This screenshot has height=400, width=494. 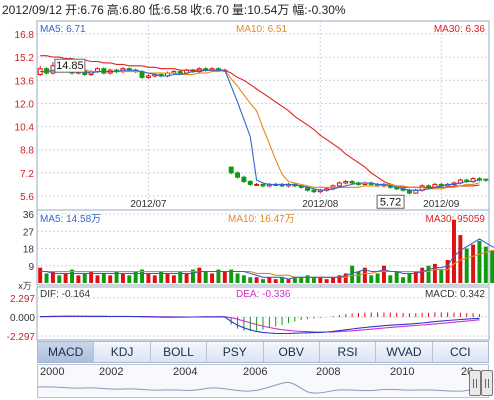 What do you see at coordinates (460, 352) in the screenshot?
I see `tab-cci: CCI` at bounding box center [460, 352].